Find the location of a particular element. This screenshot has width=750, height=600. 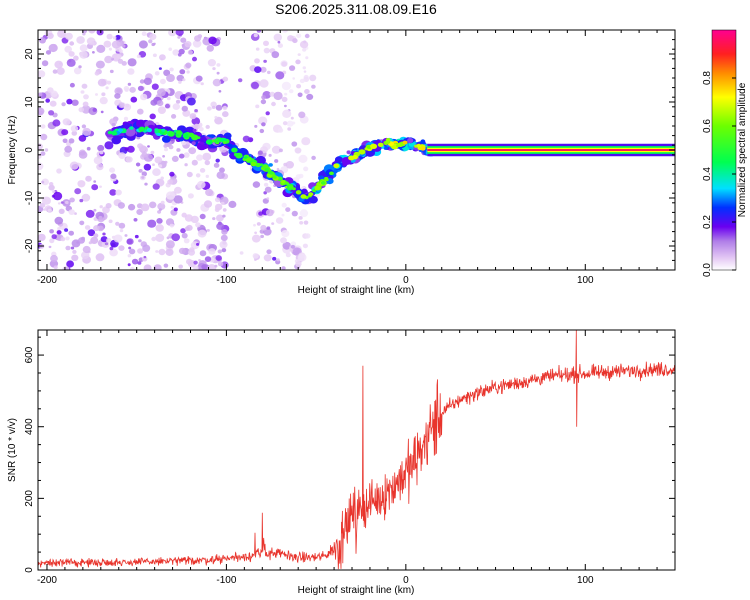

chart-title: S206.2025.311.08.09.E16 is located at coordinates (356, 9).